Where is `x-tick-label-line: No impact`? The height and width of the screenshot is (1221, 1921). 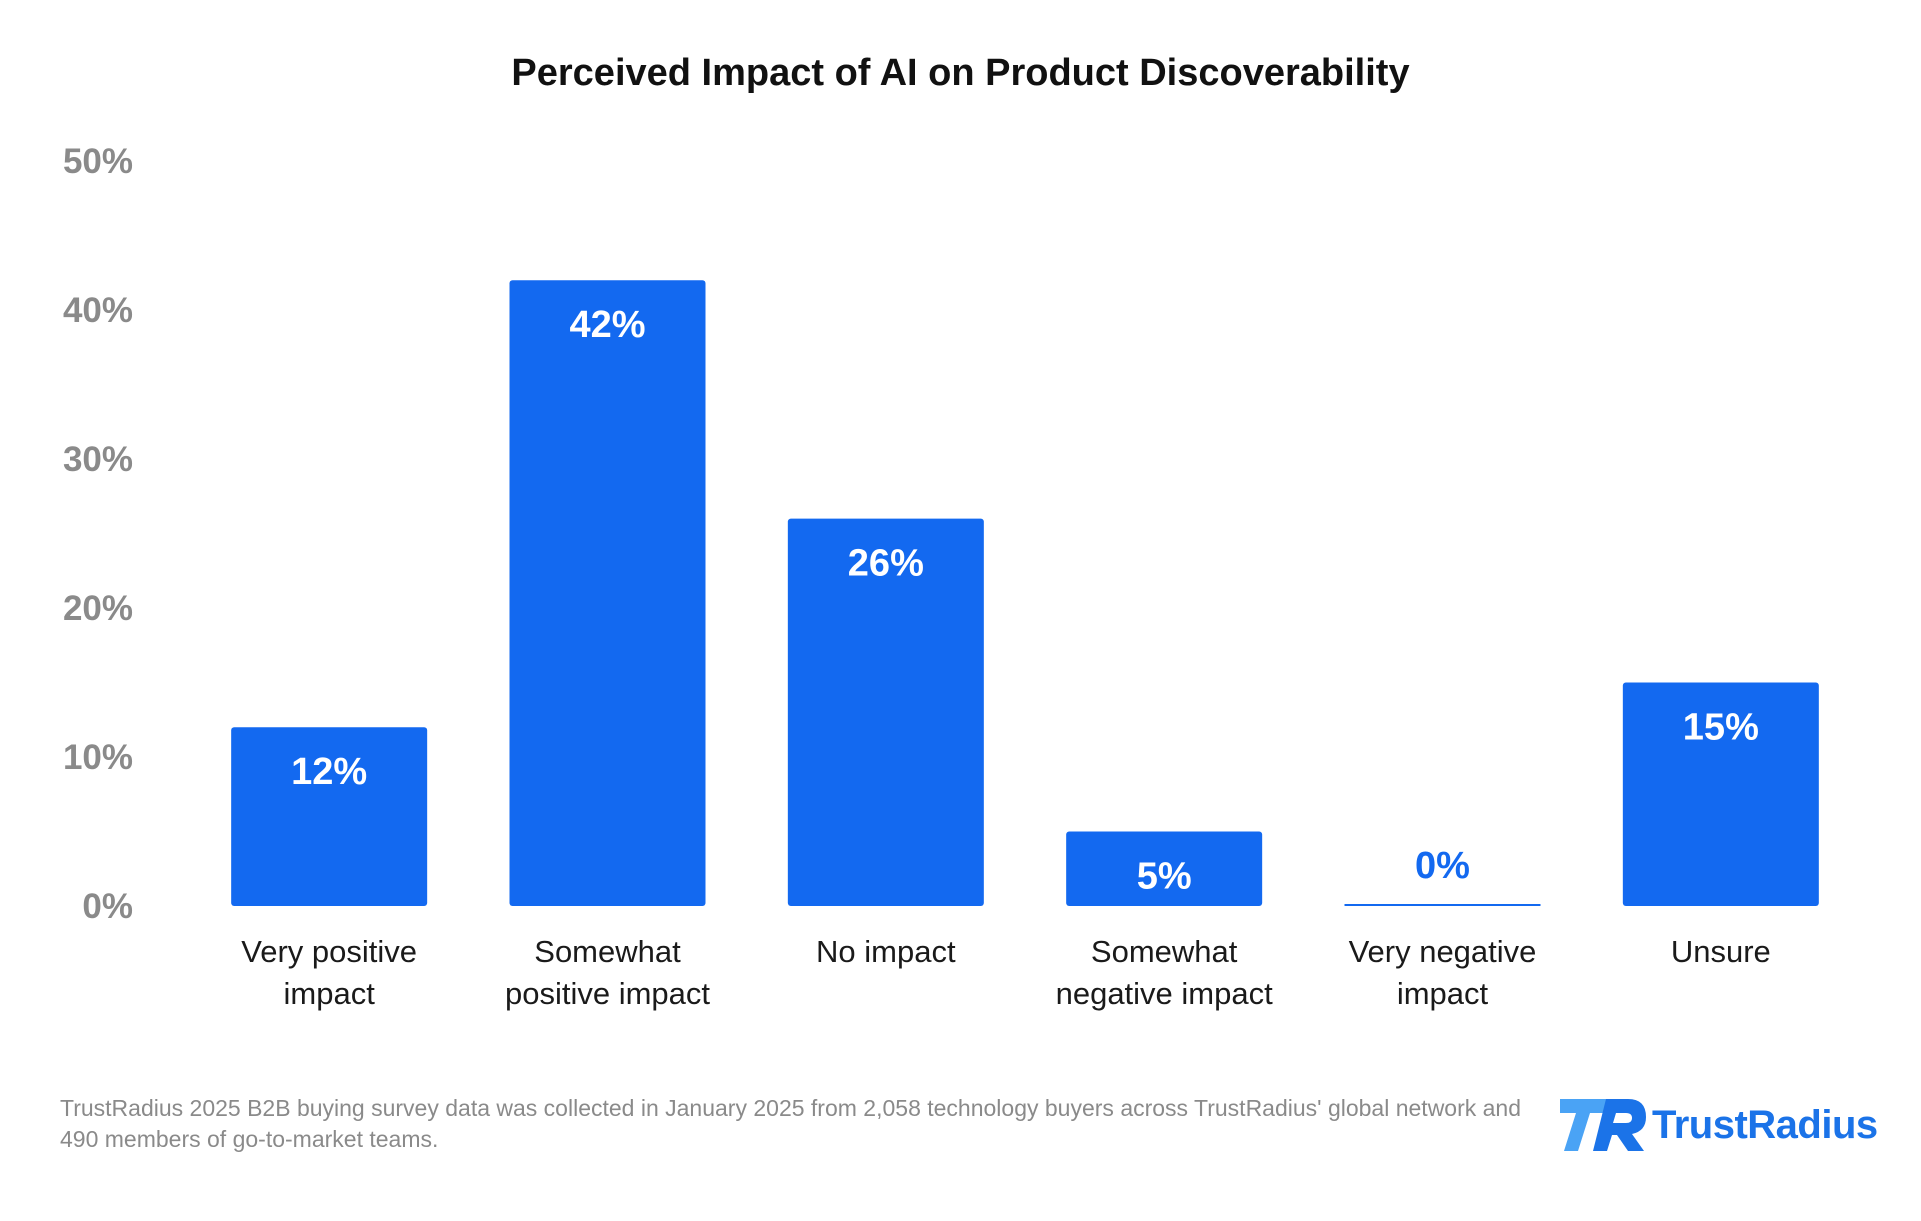 x-tick-label-line: No impact is located at coordinates (886, 951).